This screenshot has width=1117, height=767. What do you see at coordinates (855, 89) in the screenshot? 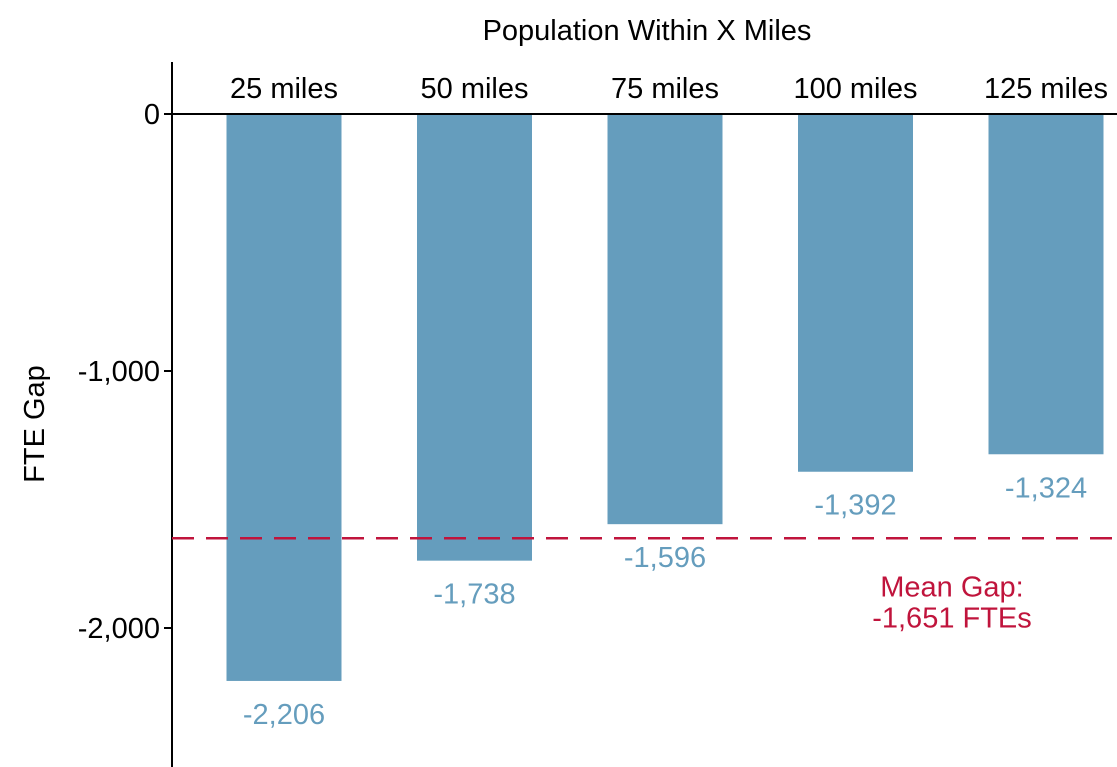
I see `category-label: 100 miles` at bounding box center [855, 89].